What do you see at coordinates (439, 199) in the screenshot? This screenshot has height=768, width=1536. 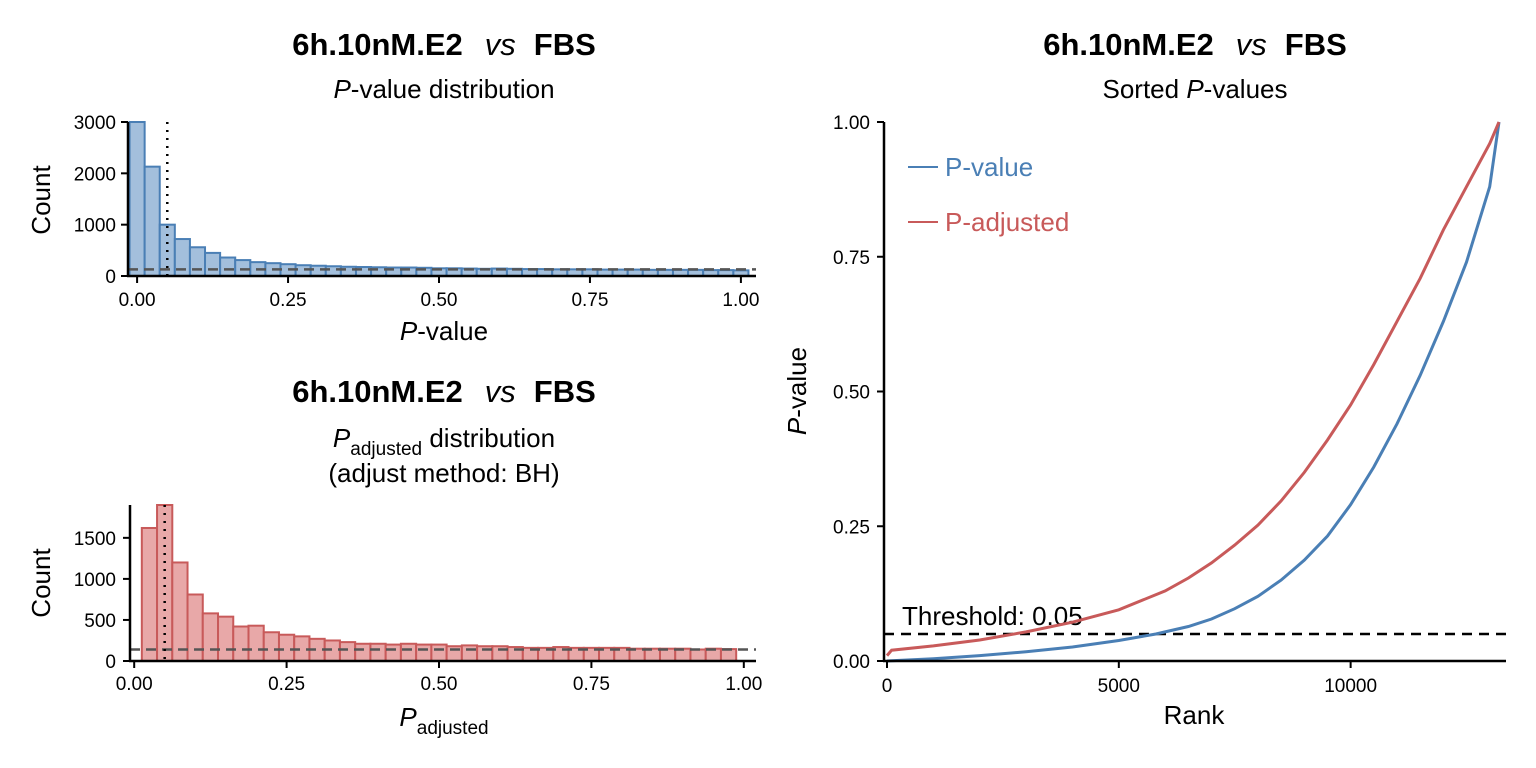 I see `panel1-bars` at bounding box center [439, 199].